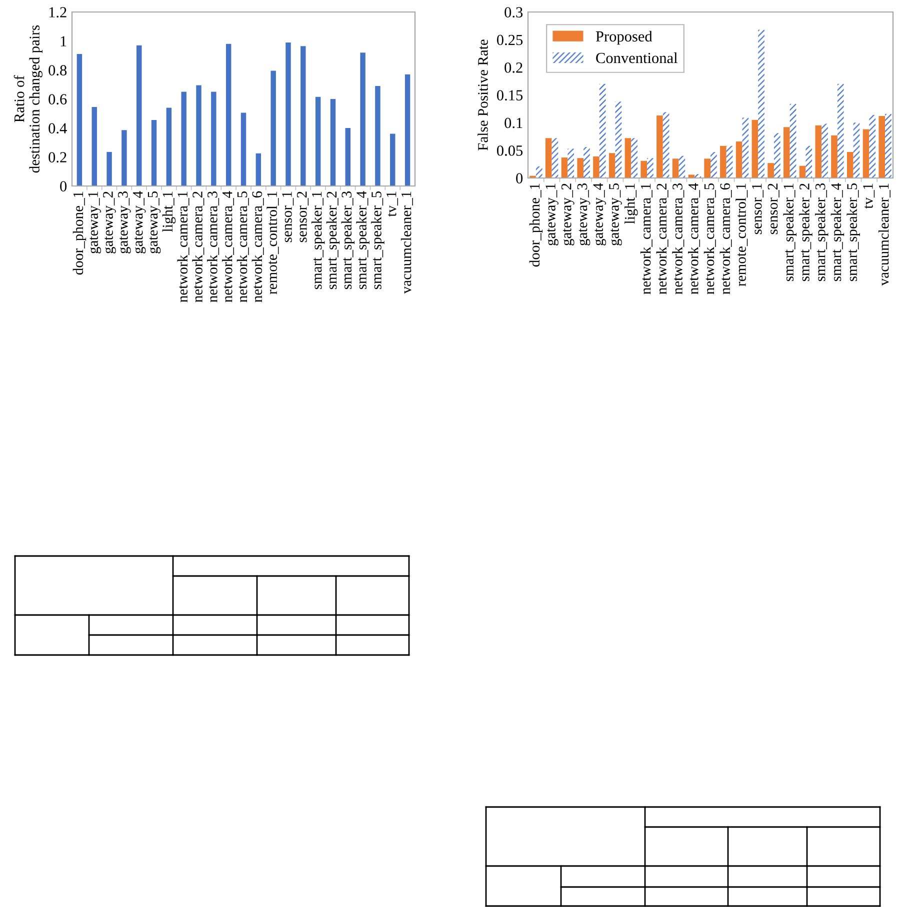 The image size is (901, 907). What do you see at coordinates (109, 223) in the screenshot?
I see `x-tick-label: gateway_2` at bounding box center [109, 223].